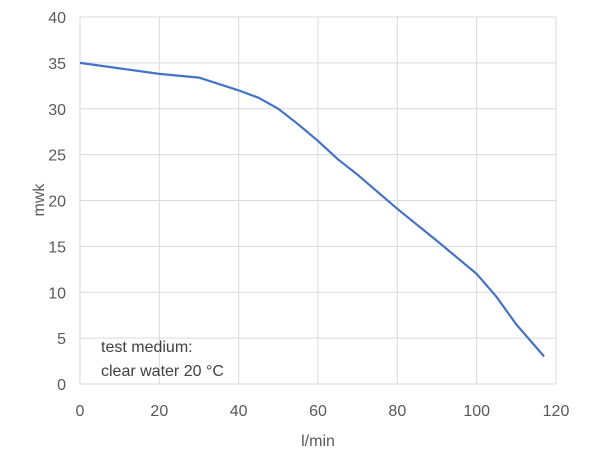 The image size is (600, 459). What do you see at coordinates (159, 411) in the screenshot?
I see `x-tick-label: 20` at bounding box center [159, 411].